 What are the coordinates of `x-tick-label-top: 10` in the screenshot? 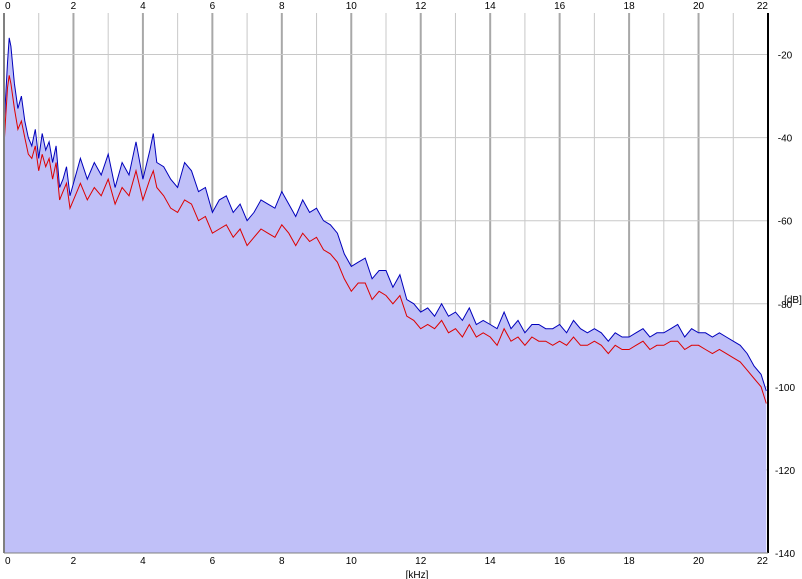 It's located at (352, 6).